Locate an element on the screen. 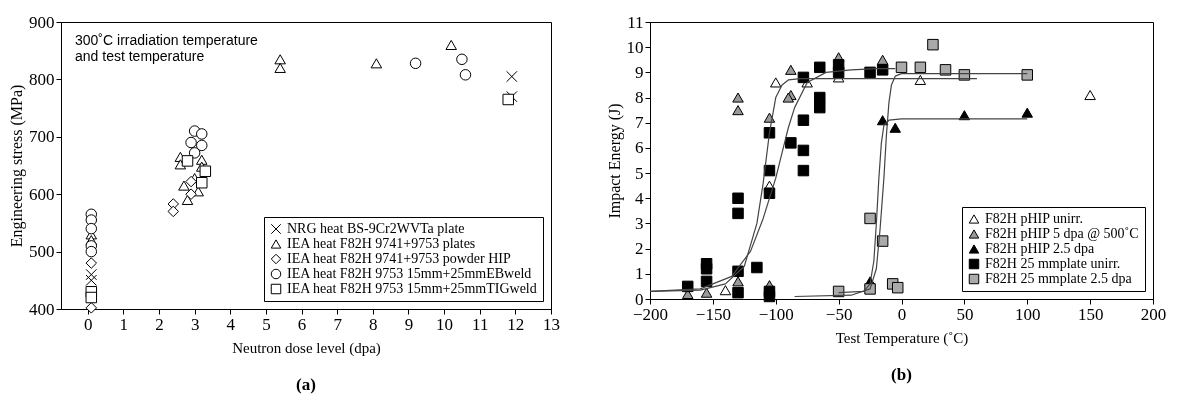  x-axis-title: Neutron dose level (dpa) is located at coordinates (306, 348).